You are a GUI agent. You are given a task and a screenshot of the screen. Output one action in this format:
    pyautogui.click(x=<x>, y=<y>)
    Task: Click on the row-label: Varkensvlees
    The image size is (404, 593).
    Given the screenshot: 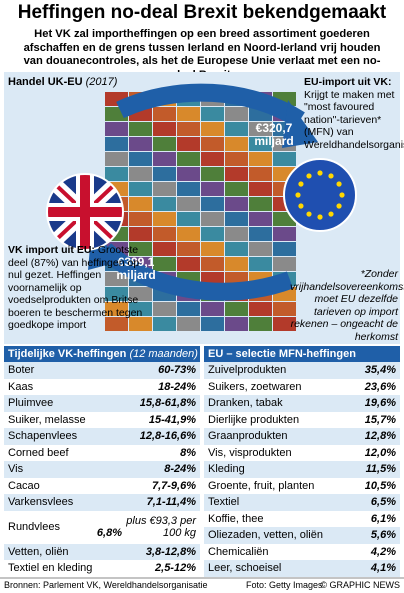 What is the action you would take?
    pyautogui.click(x=41, y=502)
    